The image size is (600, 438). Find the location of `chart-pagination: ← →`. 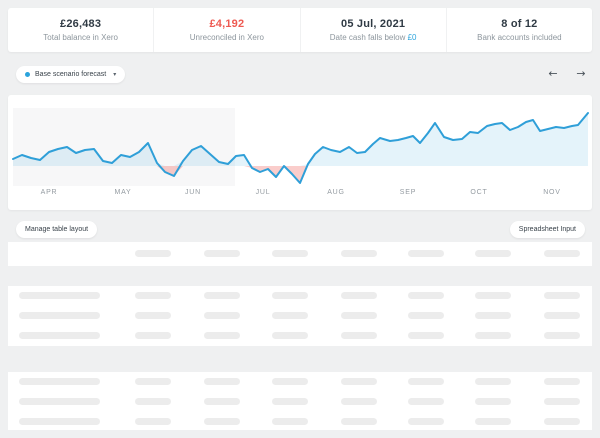

chart-pagination: ← → is located at coordinates (567, 73).